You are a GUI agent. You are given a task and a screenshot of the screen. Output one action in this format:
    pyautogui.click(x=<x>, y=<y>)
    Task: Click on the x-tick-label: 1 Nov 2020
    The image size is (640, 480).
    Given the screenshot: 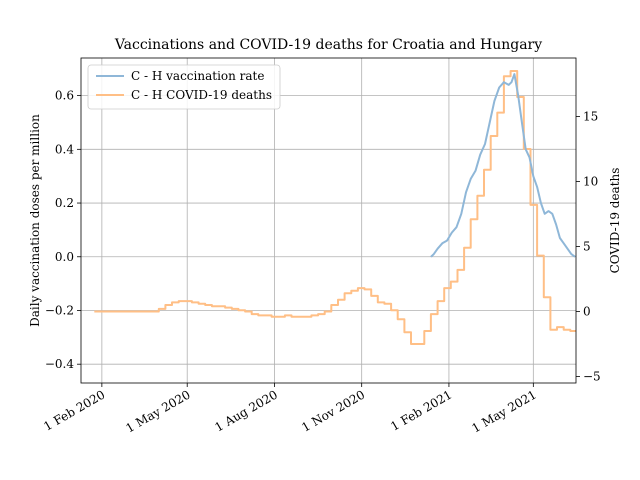 What is the action you would take?
    pyautogui.click(x=333, y=410)
    